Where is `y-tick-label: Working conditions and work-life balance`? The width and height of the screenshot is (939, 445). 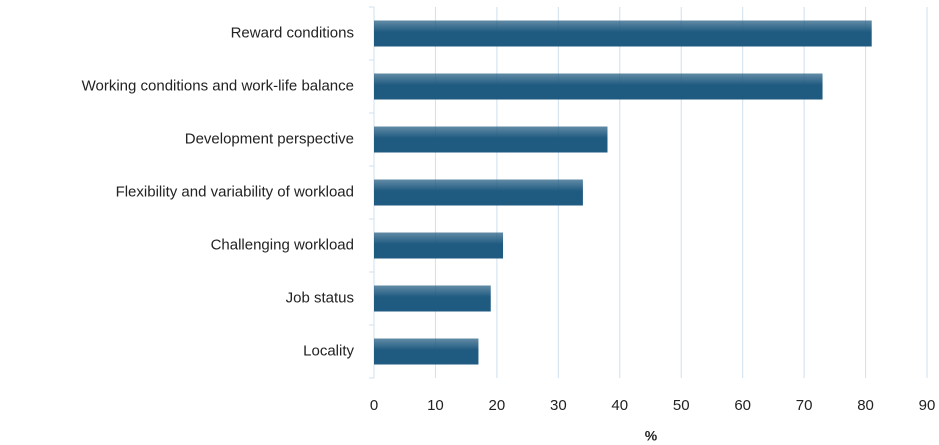 y-tick-label: Working conditions and work-life balance is located at coordinates (218, 85).